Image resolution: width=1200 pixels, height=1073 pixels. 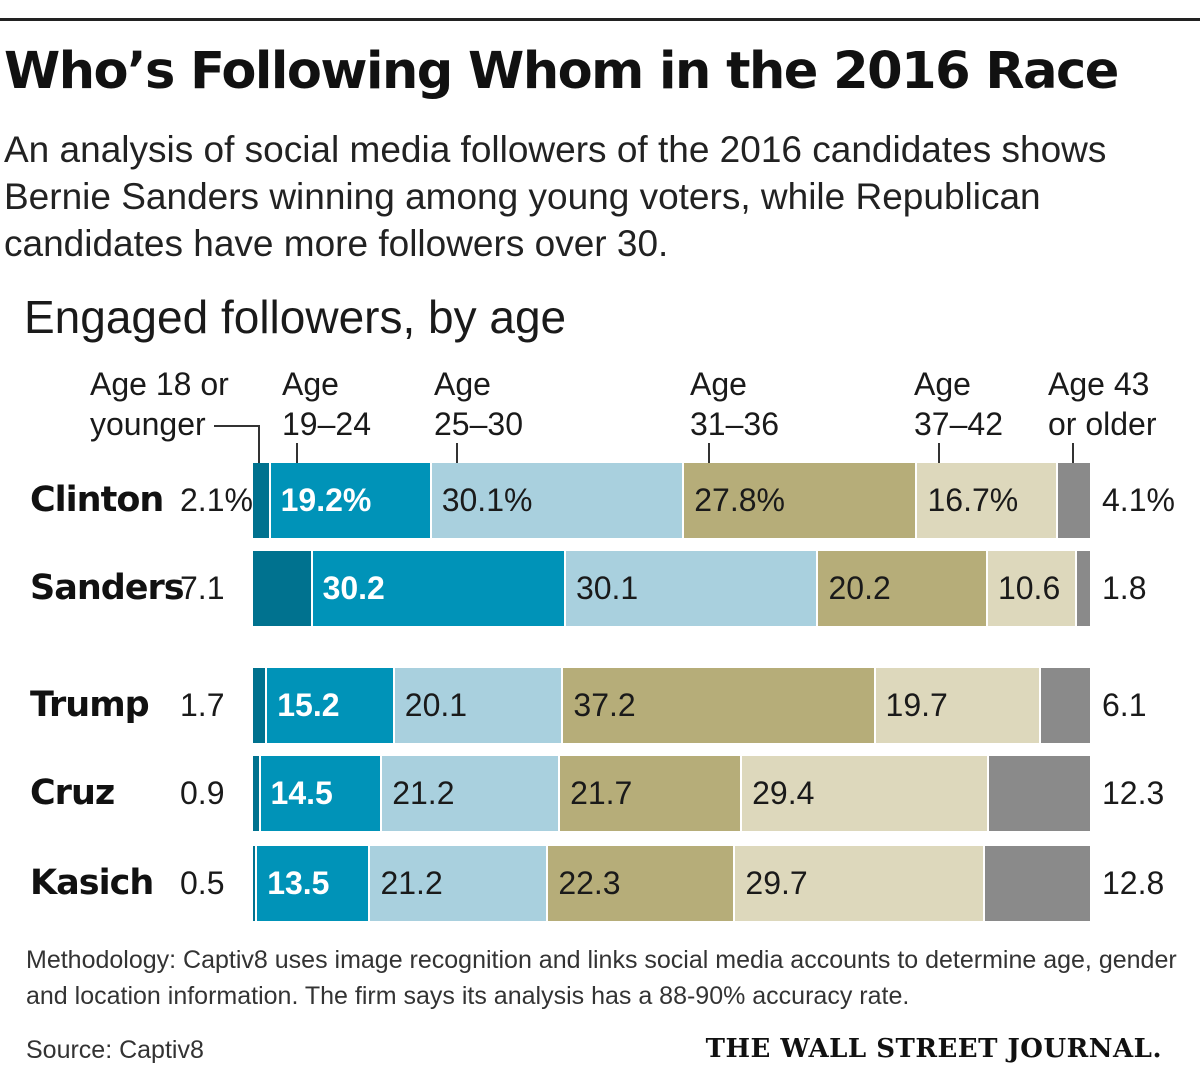 What do you see at coordinates (90, 705) in the screenshot?
I see `candidate-name: Trump` at bounding box center [90, 705].